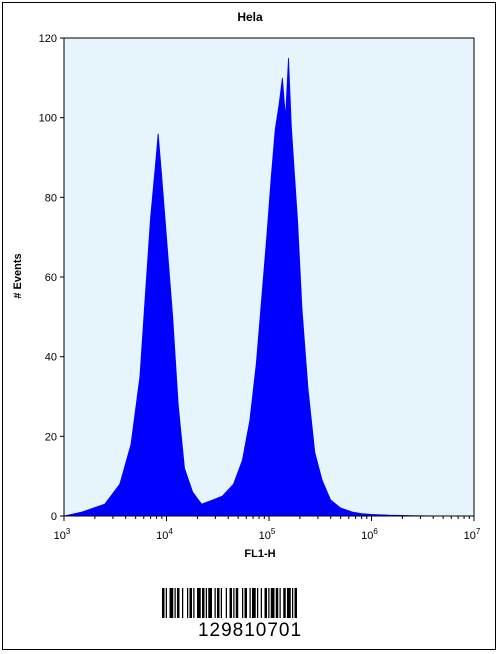  What do you see at coordinates (164, 534) in the screenshot?
I see `x-tick-label: 10⁴` at bounding box center [164, 534].